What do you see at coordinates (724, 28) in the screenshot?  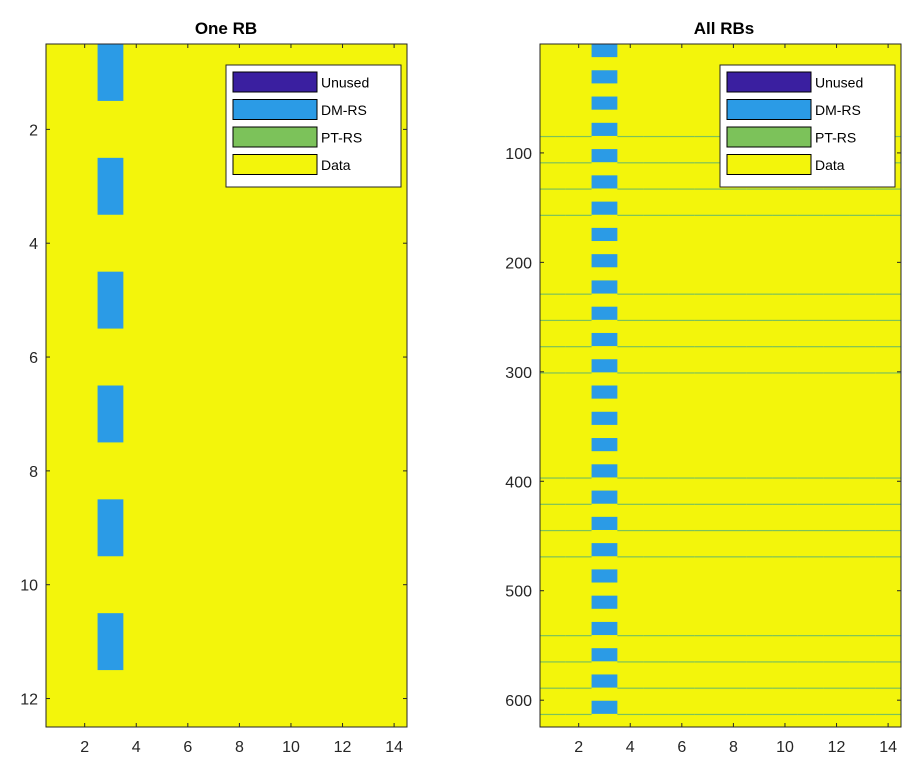 I see `axes-title: All RBs` at bounding box center [724, 28].